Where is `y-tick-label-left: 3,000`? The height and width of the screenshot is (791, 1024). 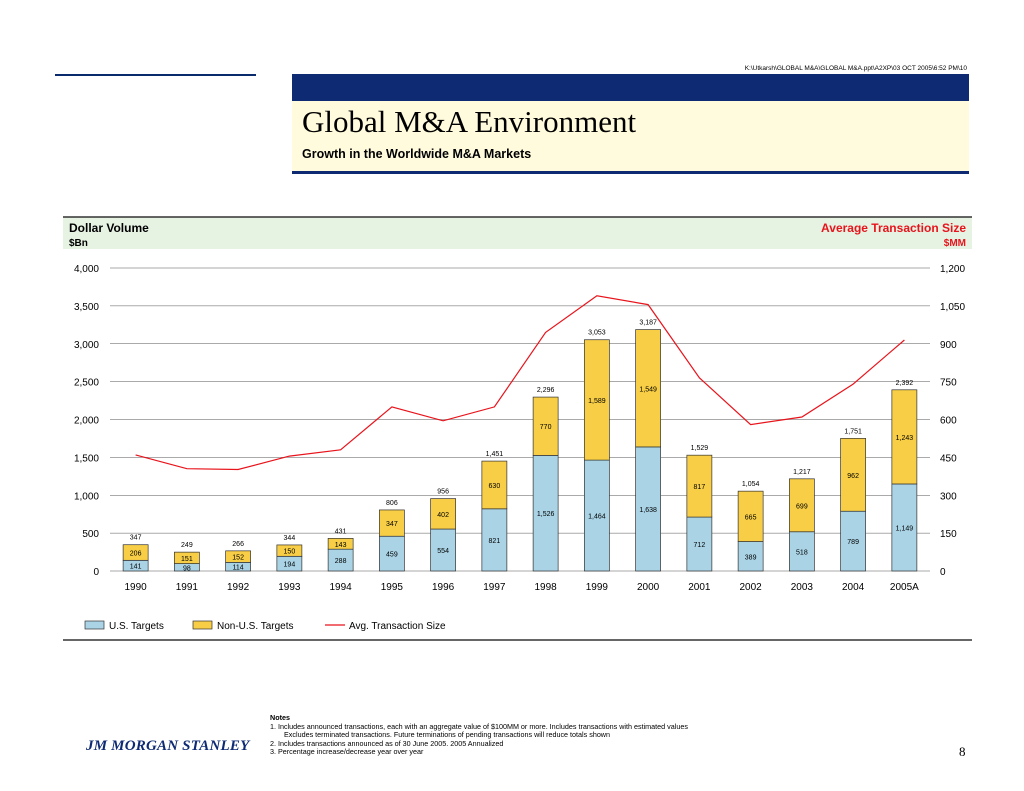 y-tick-label-left: 3,000 is located at coordinates (86, 345).